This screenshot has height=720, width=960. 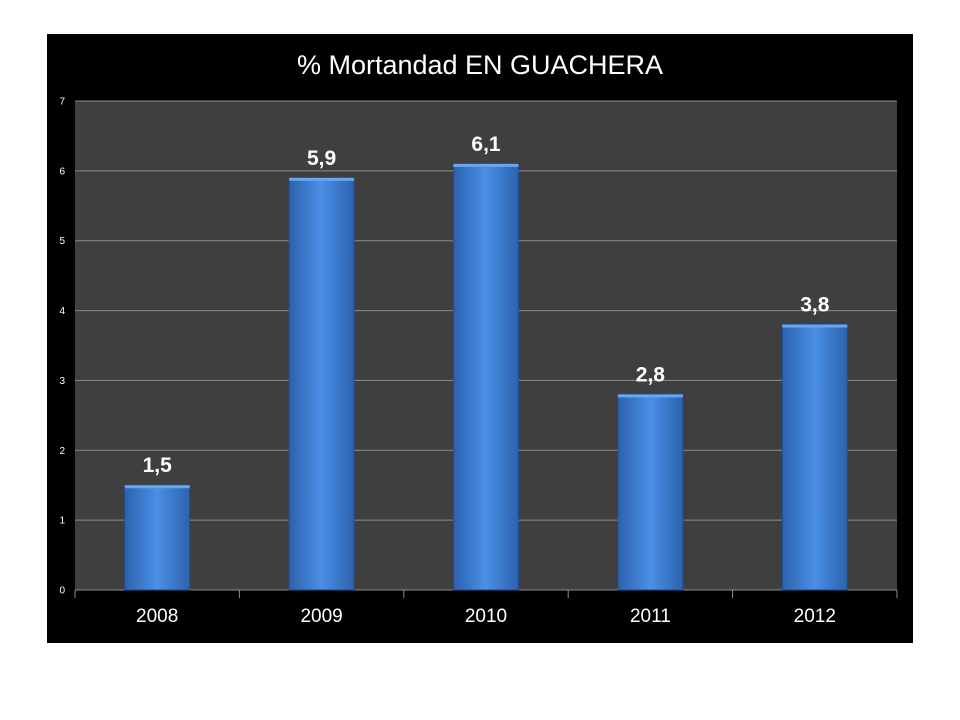 I want to click on y-tick-label: 0, so click(x=62, y=591).